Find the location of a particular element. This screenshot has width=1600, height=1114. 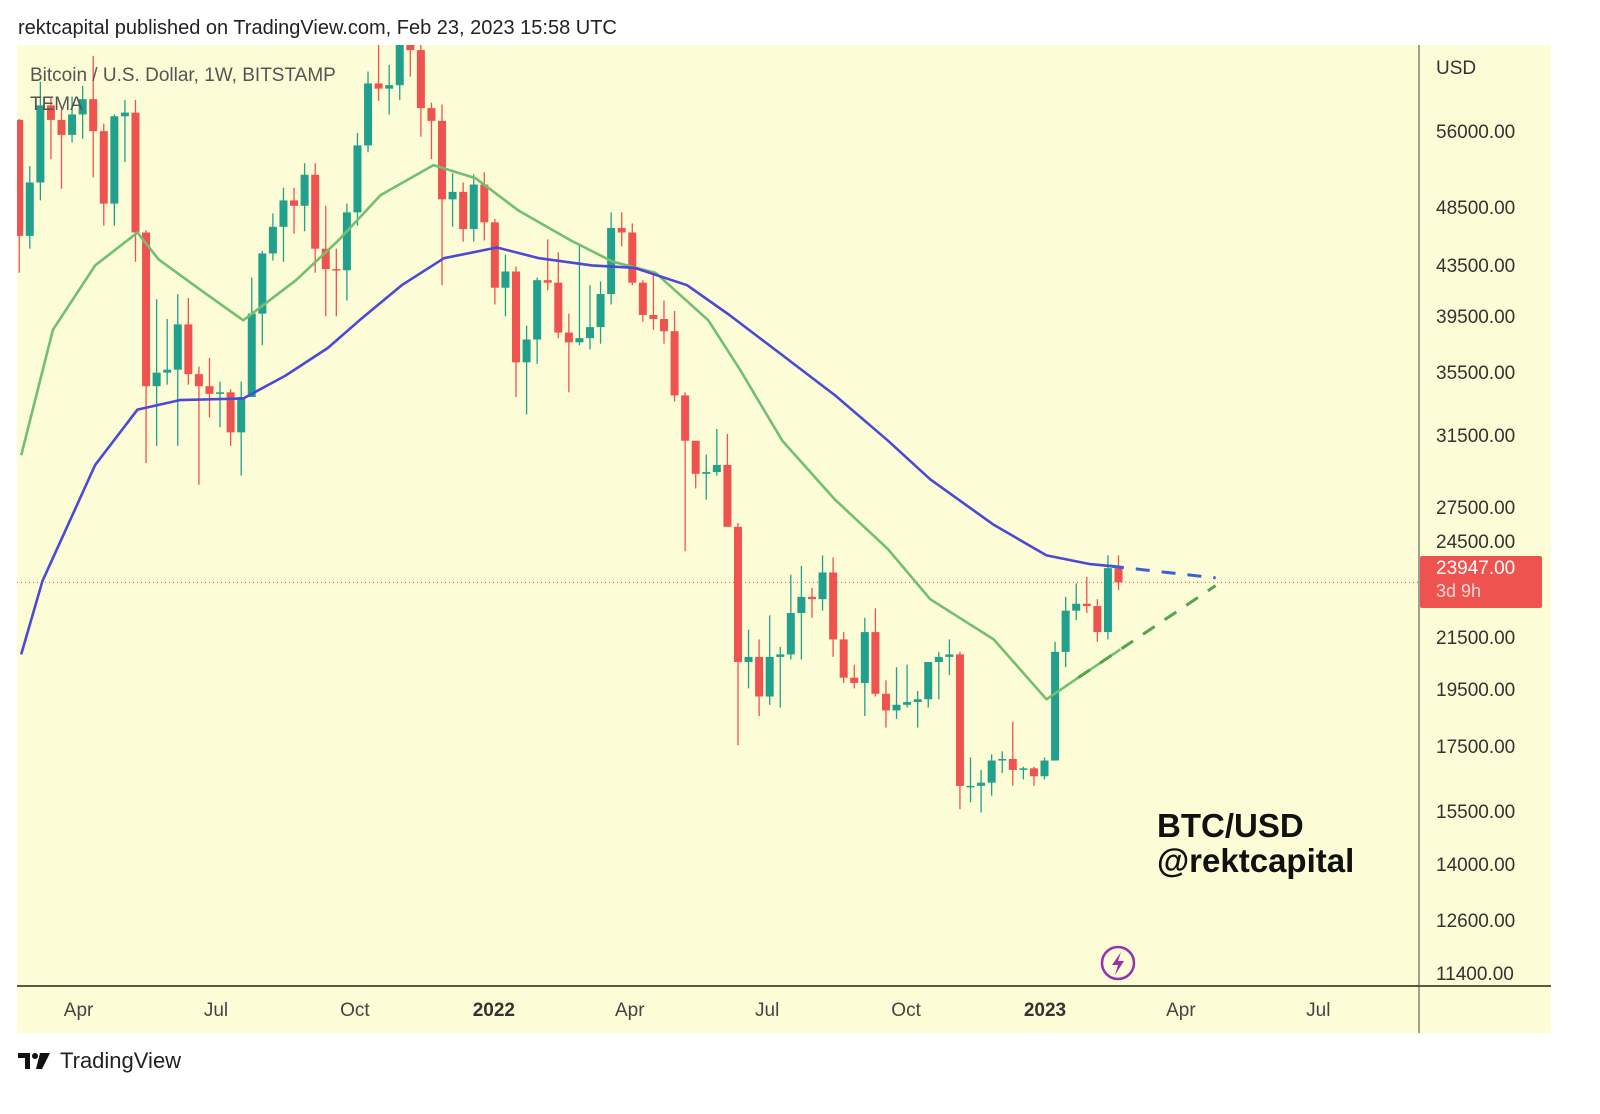

lightning-icon is located at coordinates (1118, 963).